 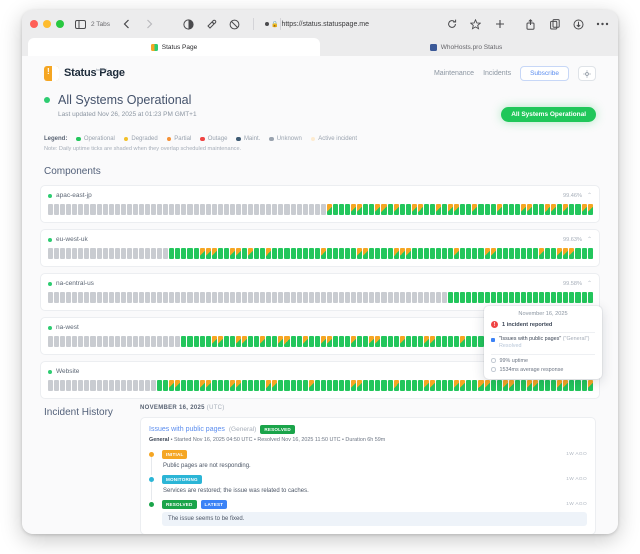 I want to click on component-card: eu-west-uk 99.63% ⌃, so click(x=320, y=248).